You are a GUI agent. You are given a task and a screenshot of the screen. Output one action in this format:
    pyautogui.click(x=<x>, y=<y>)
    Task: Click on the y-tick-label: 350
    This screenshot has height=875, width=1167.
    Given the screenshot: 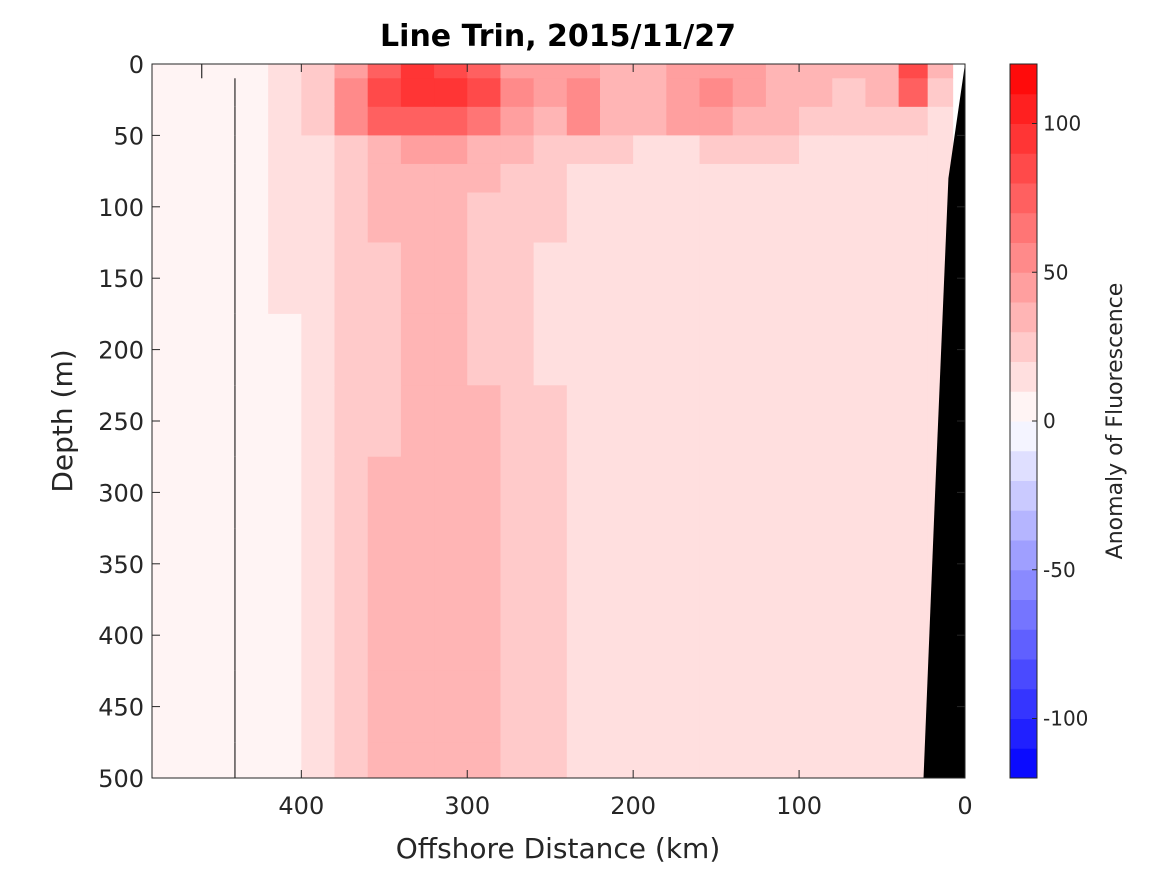 What is the action you would take?
    pyautogui.click(x=121, y=565)
    